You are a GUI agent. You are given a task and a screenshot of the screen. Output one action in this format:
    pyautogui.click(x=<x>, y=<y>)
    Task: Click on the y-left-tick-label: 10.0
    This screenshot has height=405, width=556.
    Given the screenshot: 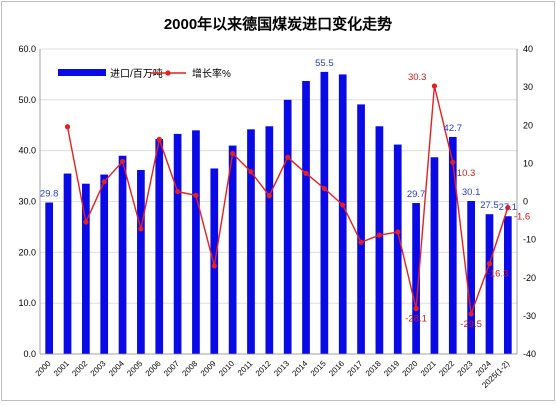 What is the action you would take?
    pyautogui.click(x=27, y=303)
    